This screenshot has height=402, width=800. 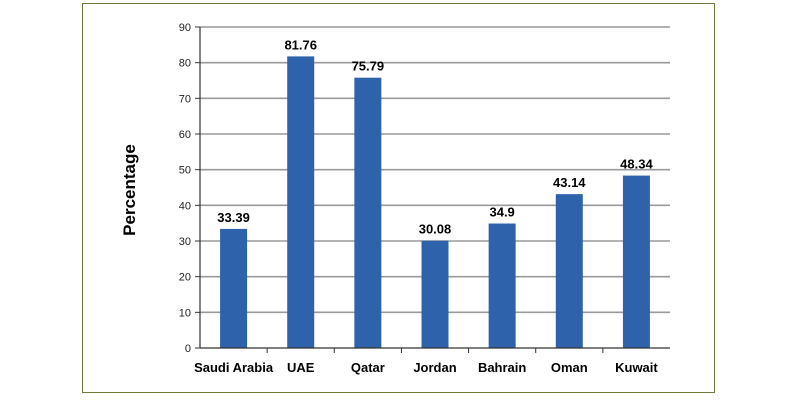 What do you see at coordinates (185, 28) in the screenshot?
I see `y-tick-label: 90` at bounding box center [185, 28].